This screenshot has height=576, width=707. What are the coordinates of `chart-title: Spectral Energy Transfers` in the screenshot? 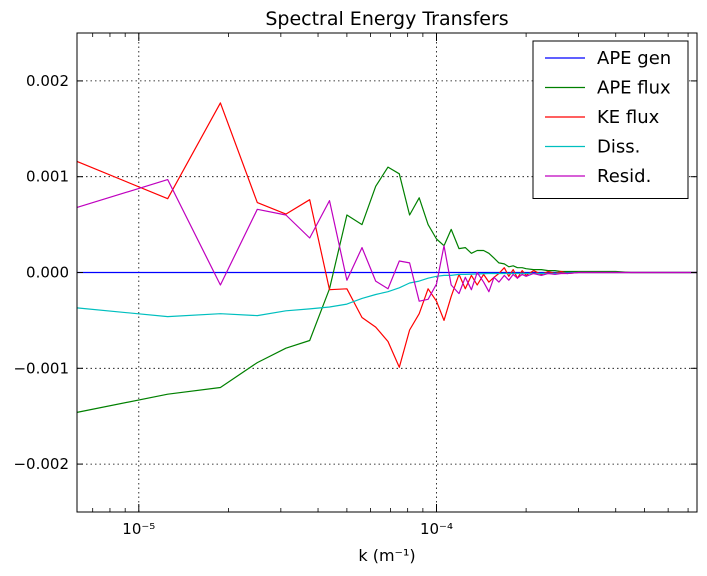 It's located at (386, 19).